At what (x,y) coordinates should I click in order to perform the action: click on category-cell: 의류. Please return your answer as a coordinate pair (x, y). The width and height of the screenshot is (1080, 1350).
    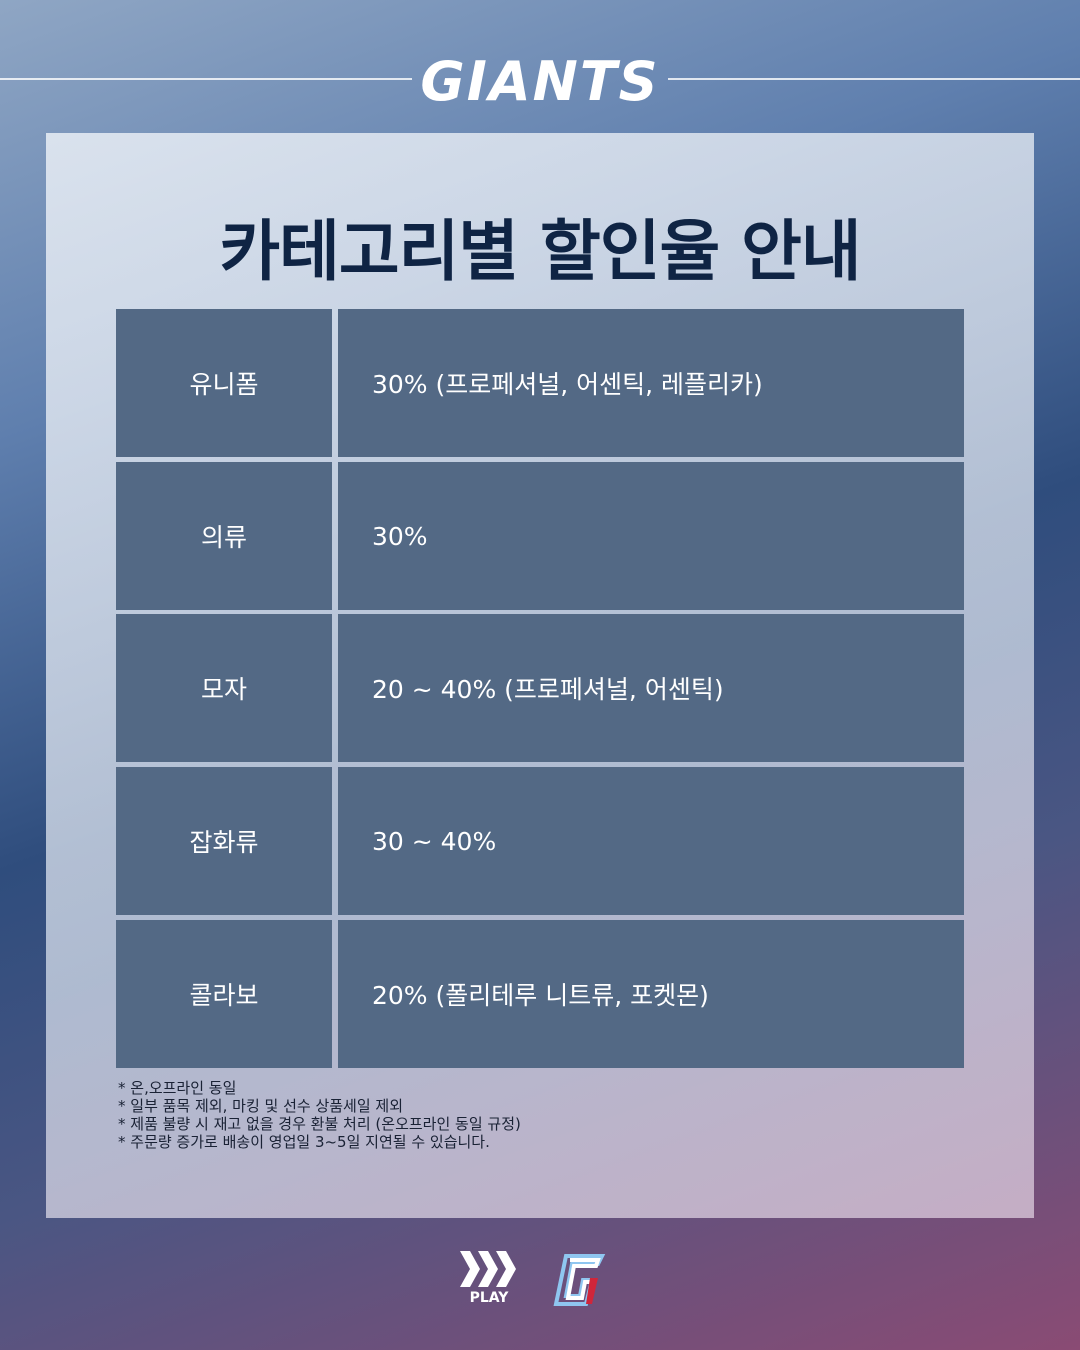
    Looking at the image, I should click on (224, 536).